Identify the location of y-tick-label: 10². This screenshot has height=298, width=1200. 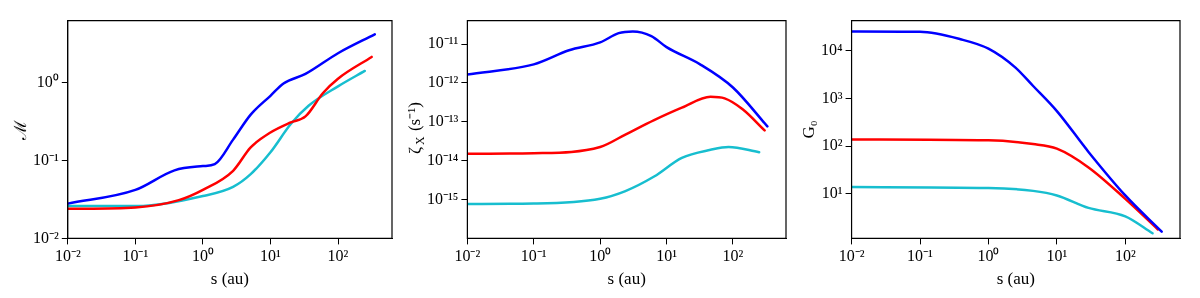
(832, 145).